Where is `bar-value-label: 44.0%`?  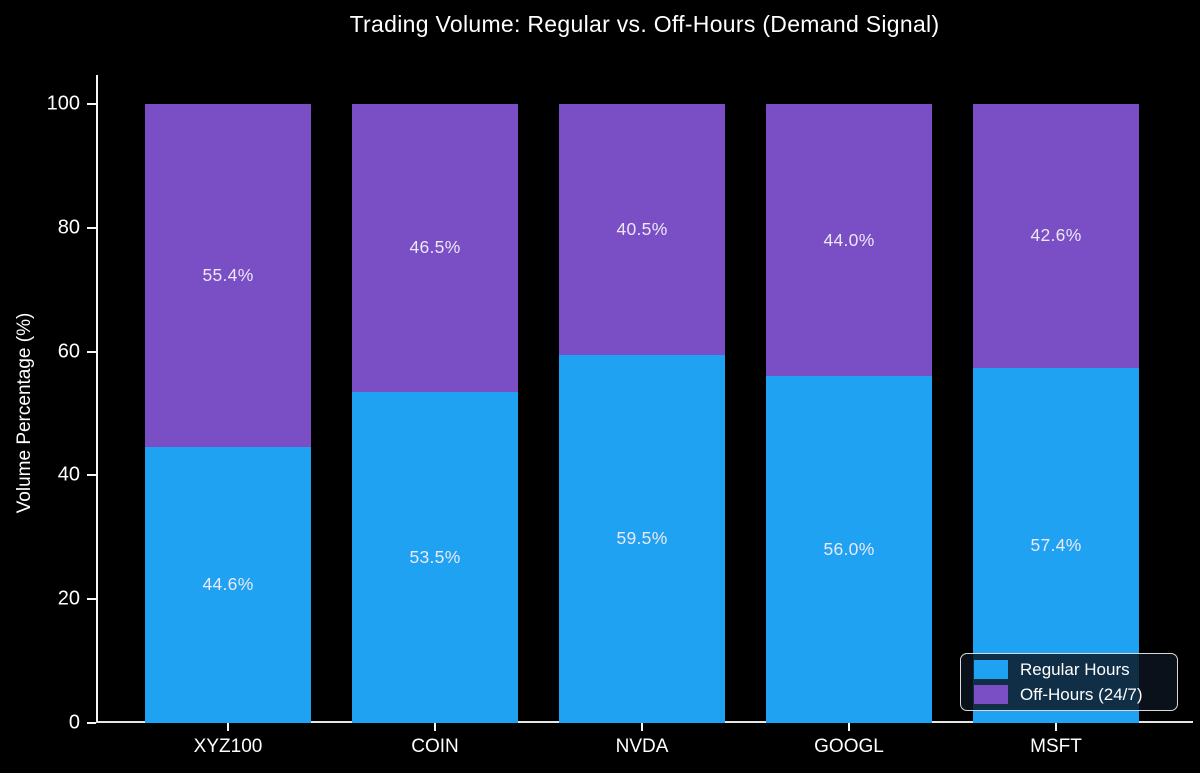
bar-value-label: 44.0% is located at coordinates (849, 239).